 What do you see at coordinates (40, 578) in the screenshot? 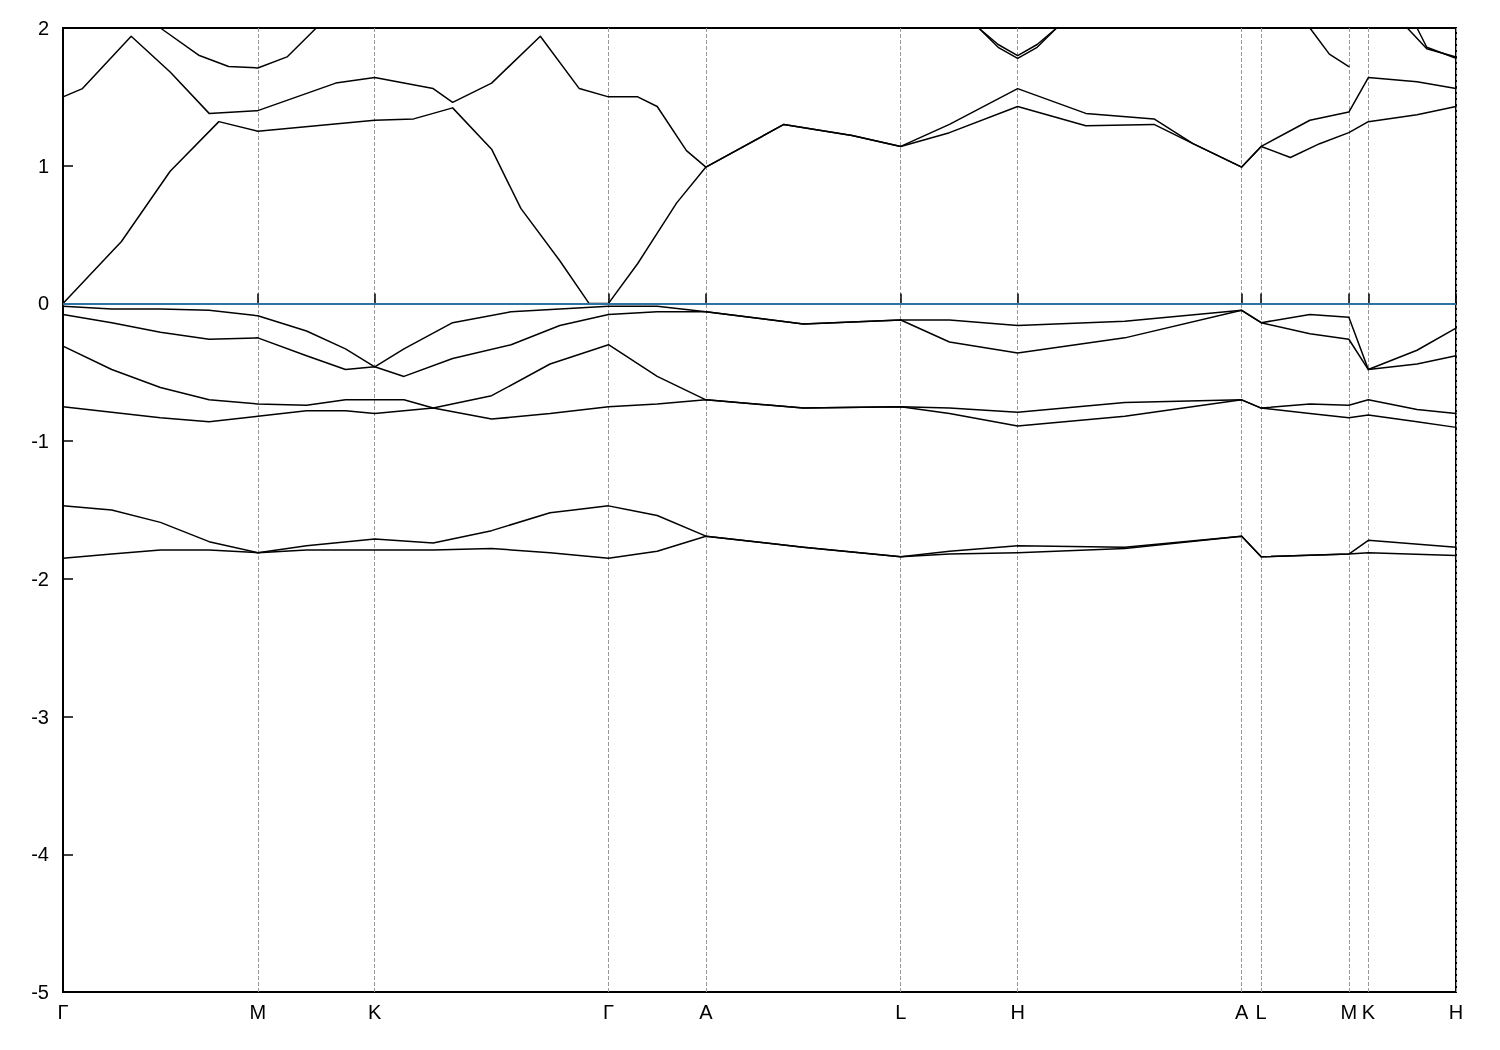
I see `y-tick-label: -2` at bounding box center [40, 578].